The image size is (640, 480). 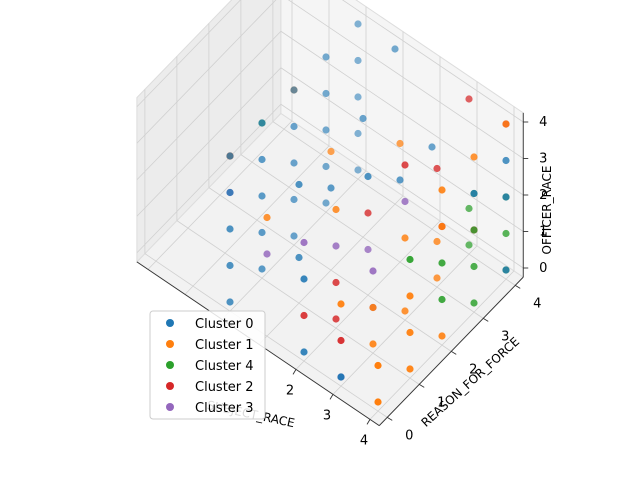 I want to click on z-tick-label: 4, so click(x=543, y=122).